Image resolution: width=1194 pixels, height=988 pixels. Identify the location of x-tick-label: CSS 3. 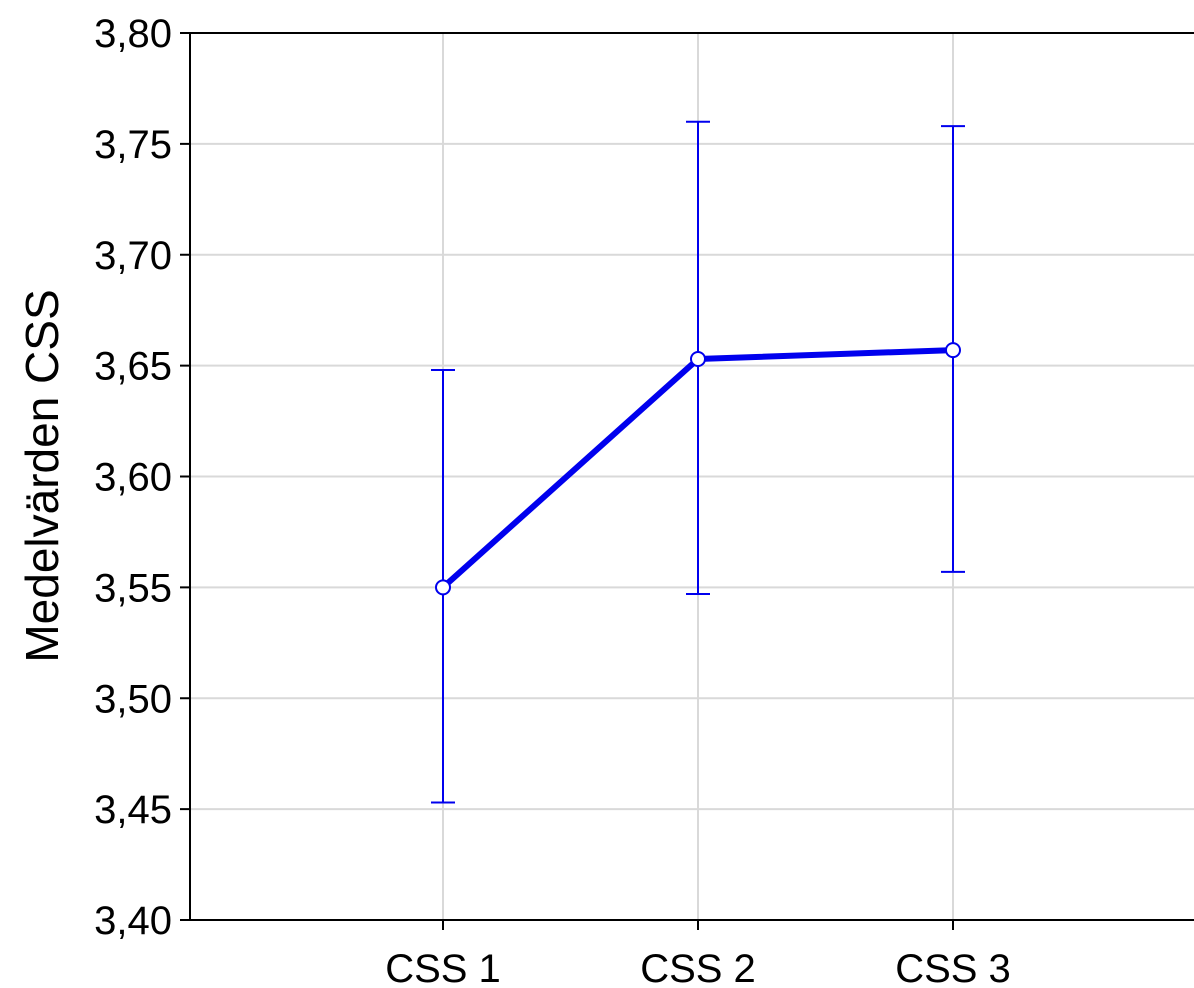
(953, 967).